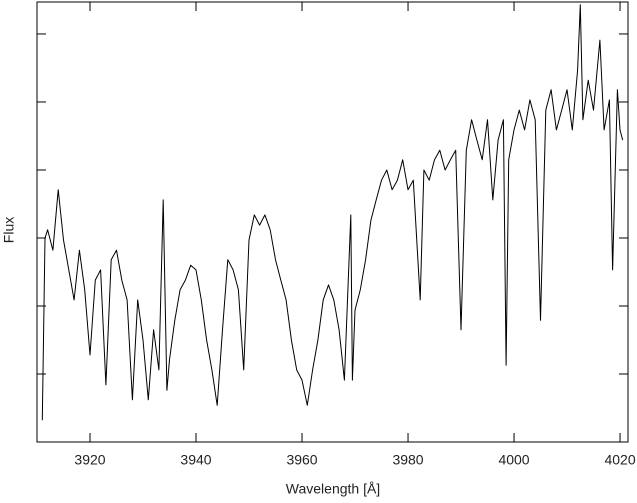 Image resolution: width=637 pixels, height=503 pixels. What do you see at coordinates (9, 230) in the screenshot?
I see `y-axis-label: Flux` at bounding box center [9, 230].